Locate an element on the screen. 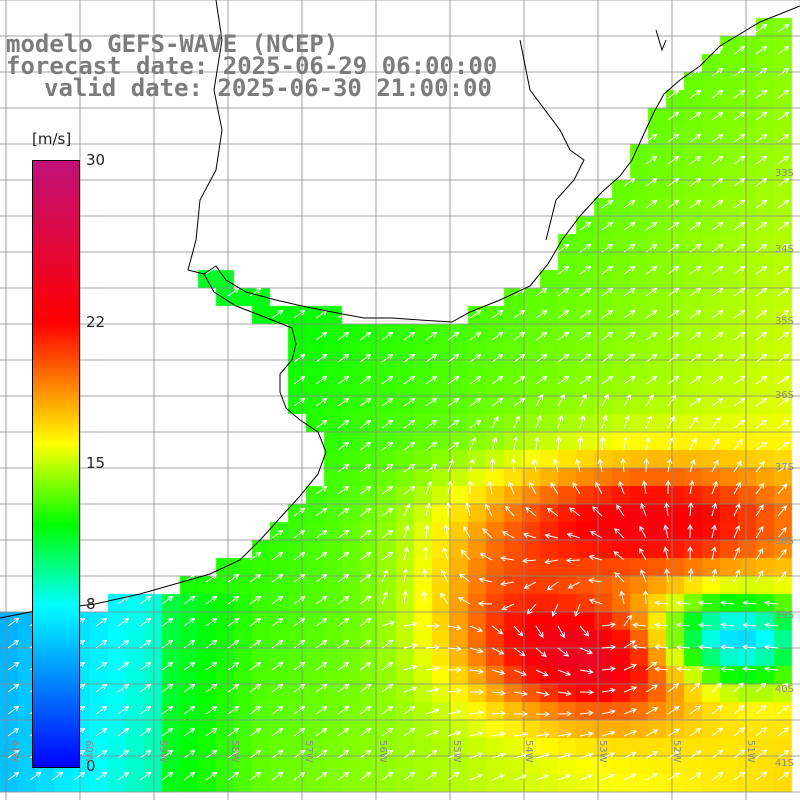  forecast-date: forecast date: 2025-06-29 06:00:00 is located at coordinates (252, 66).